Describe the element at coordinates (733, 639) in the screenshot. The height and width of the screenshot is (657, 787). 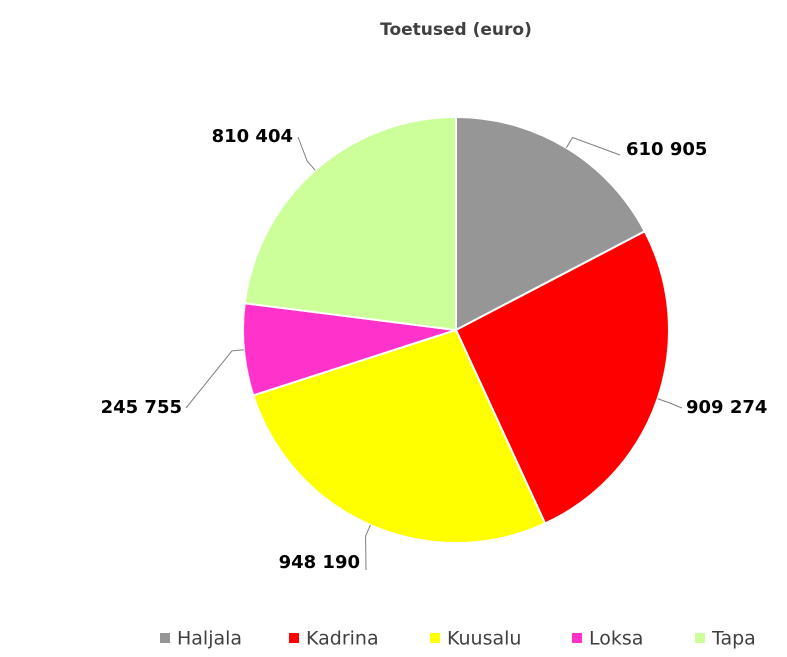
I see `legend-label: Tapa` at that location.